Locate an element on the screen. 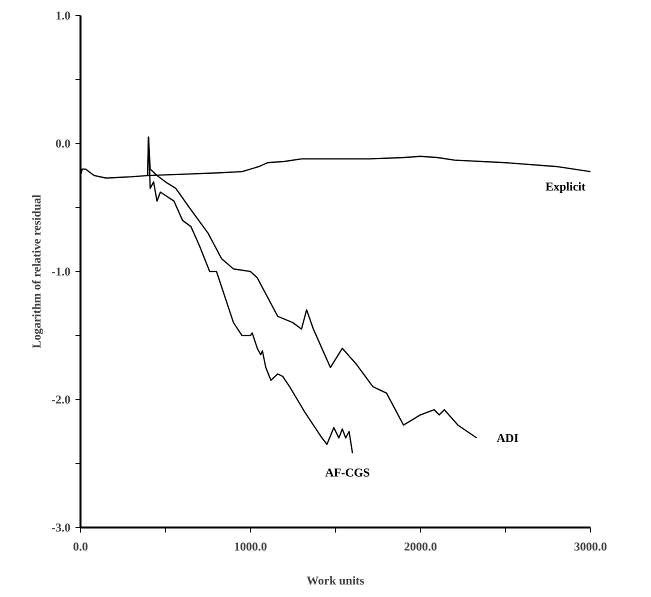 The height and width of the screenshot is (597, 651). y-tick-label: -2.0 is located at coordinates (61, 399).